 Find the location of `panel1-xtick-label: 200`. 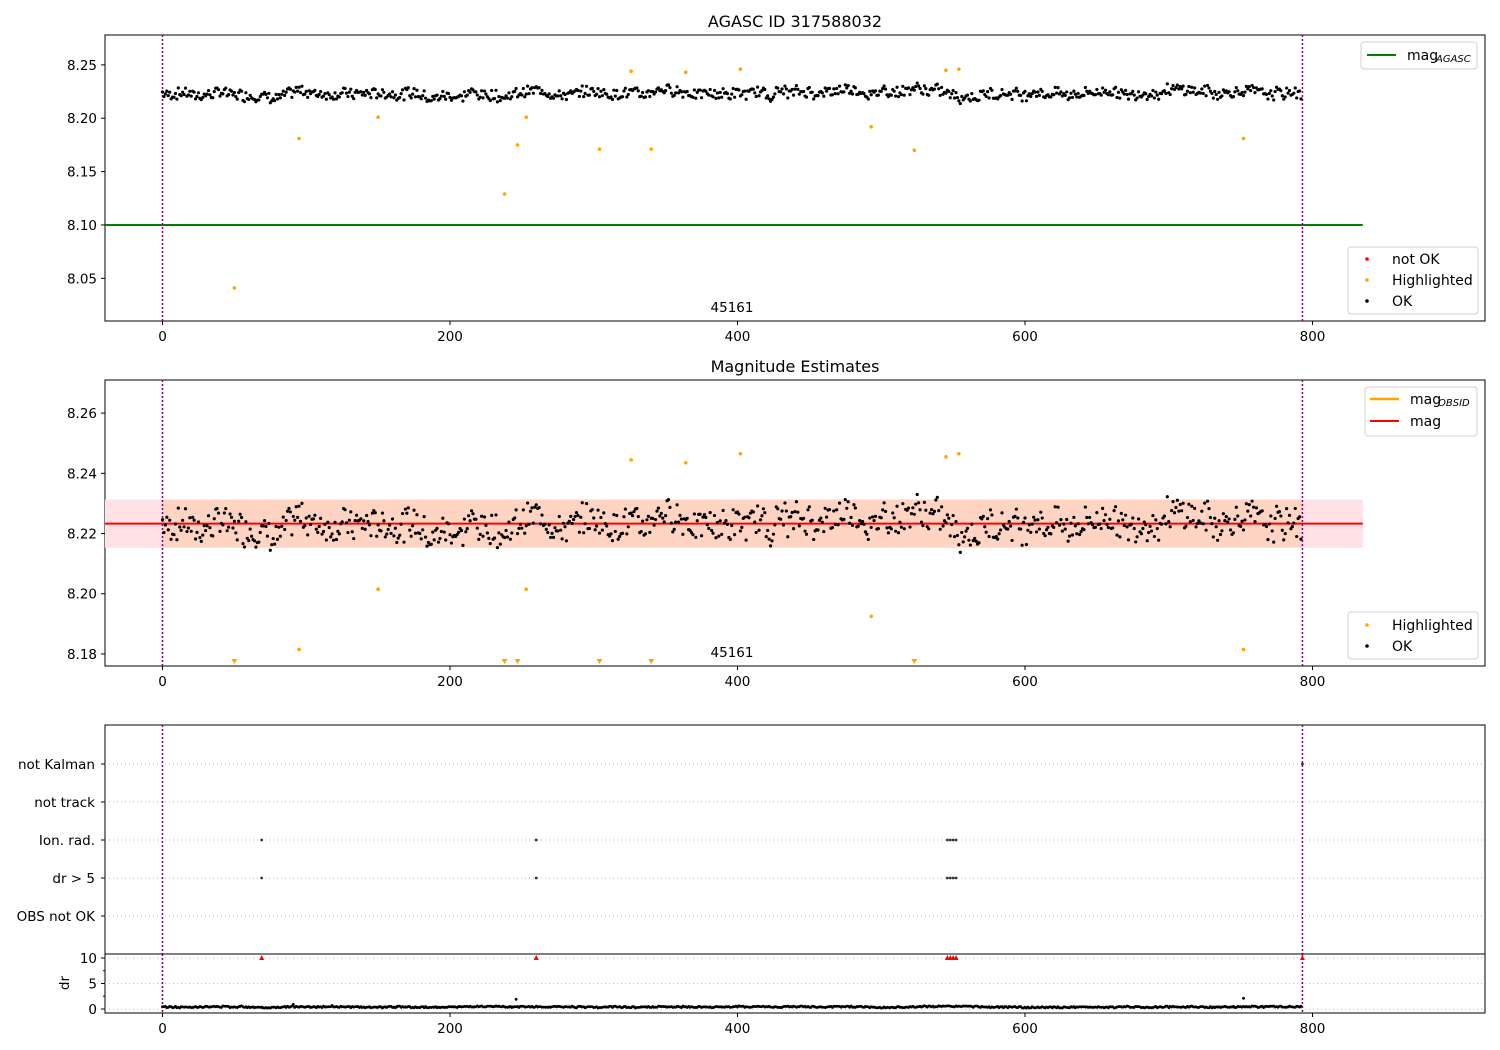

panel1-xtick-label: 200 is located at coordinates (450, 337).